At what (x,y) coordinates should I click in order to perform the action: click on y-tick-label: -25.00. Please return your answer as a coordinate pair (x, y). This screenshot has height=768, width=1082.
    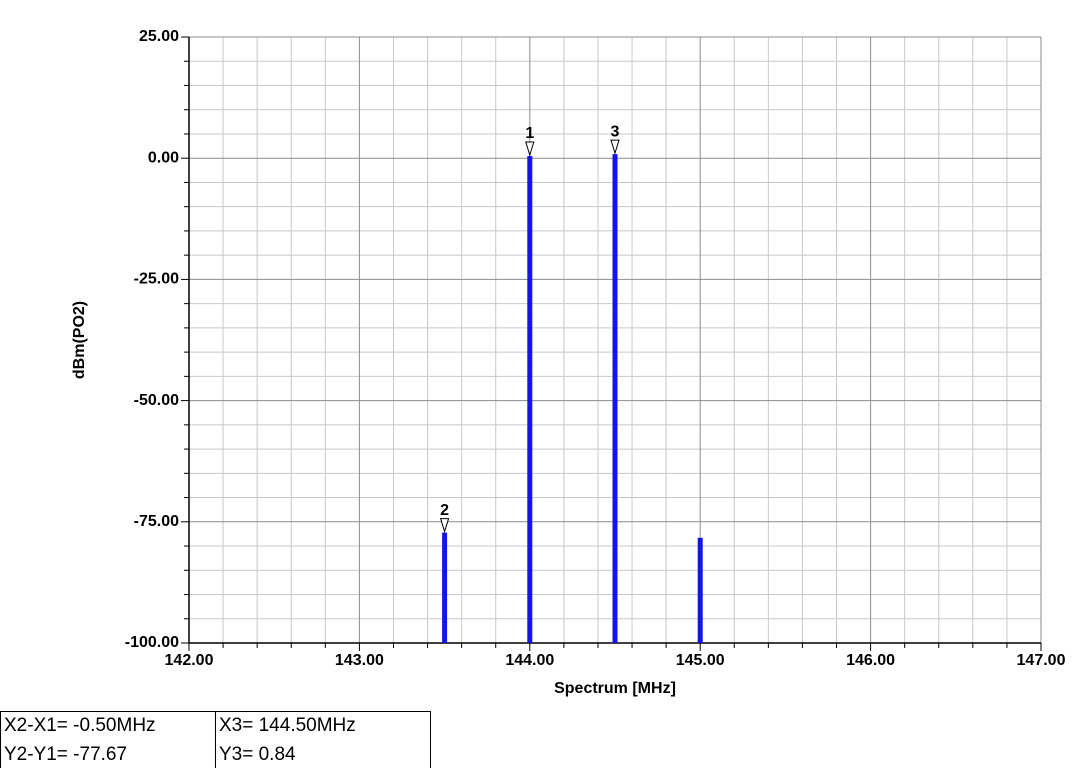
    Looking at the image, I should click on (156, 279).